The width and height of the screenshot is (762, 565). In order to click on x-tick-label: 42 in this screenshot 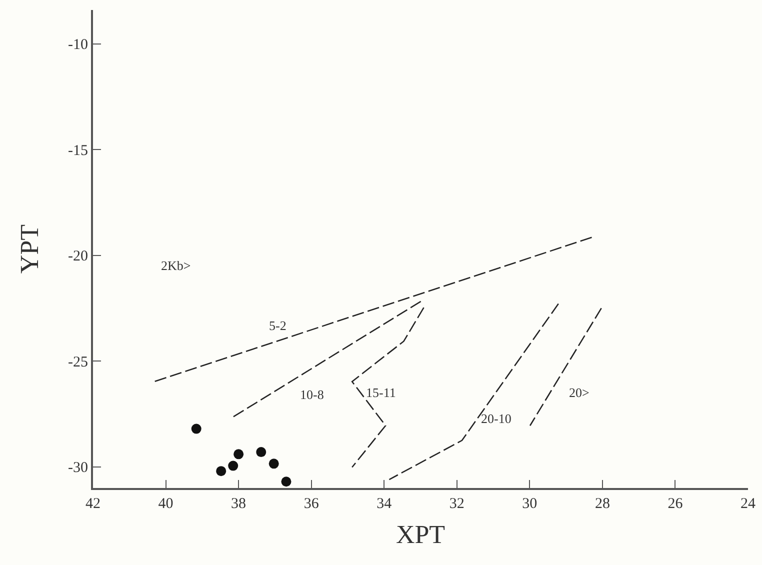, I will do `click(93, 504)`.